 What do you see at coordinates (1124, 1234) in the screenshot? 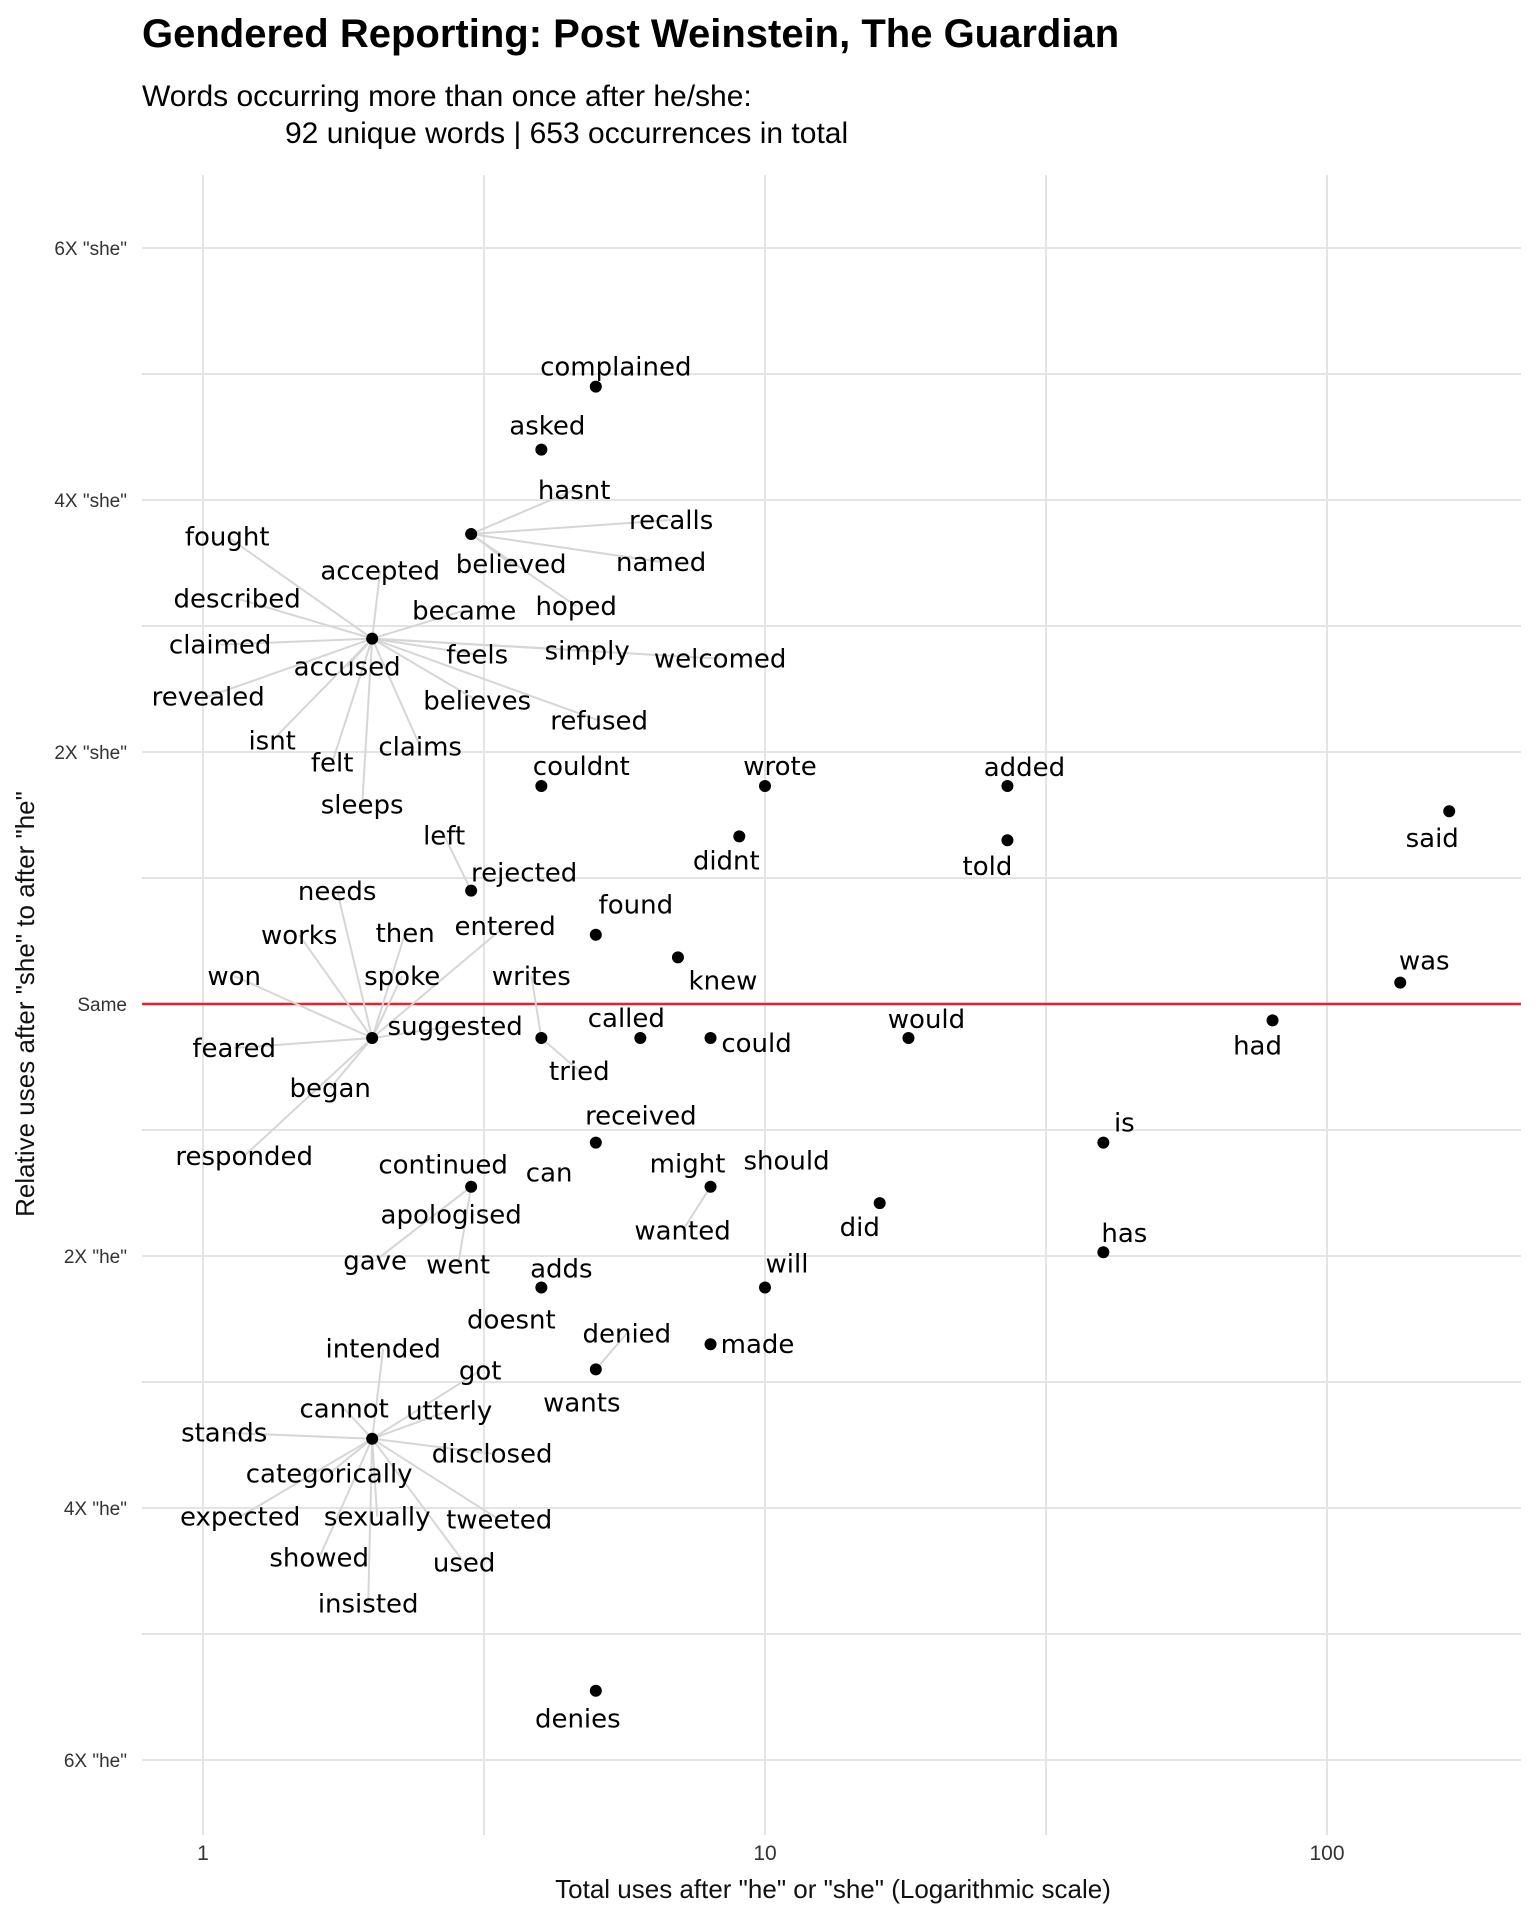
I see `point-label: has` at bounding box center [1124, 1234].